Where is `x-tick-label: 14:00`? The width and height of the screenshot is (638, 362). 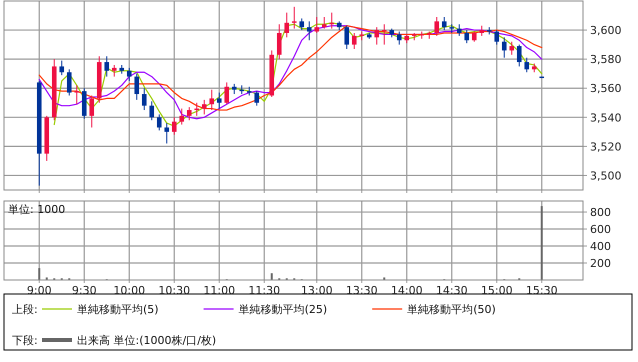 x-tick-label: 14:00 is located at coordinates (406, 290).